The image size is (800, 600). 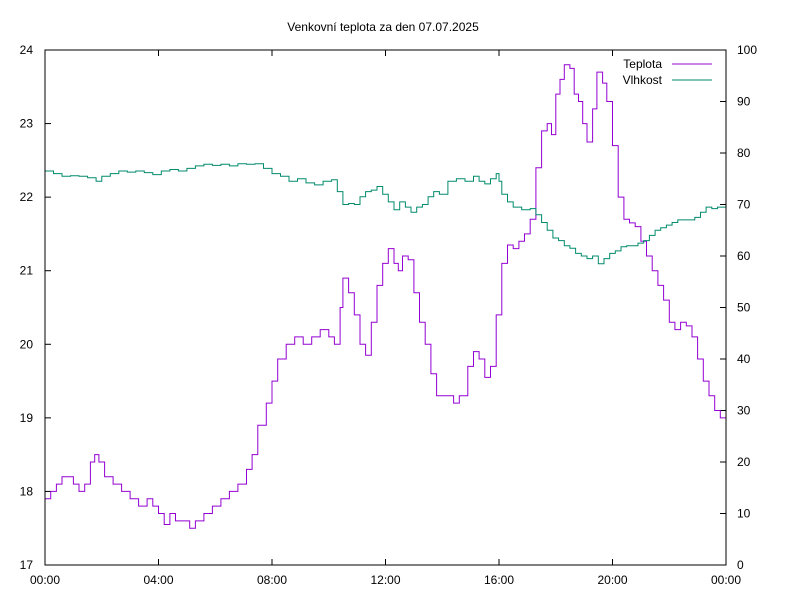 What do you see at coordinates (27, 271) in the screenshot?
I see `y-left-tick-label: 21` at bounding box center [27, 271].